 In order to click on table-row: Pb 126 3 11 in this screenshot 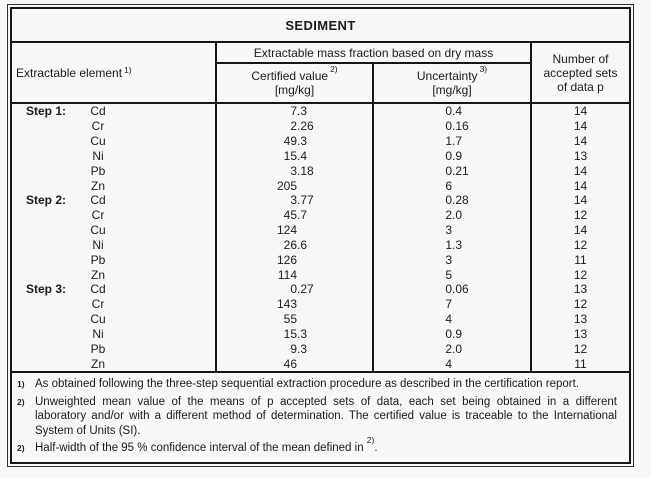, I will do `click(320, 260)`.